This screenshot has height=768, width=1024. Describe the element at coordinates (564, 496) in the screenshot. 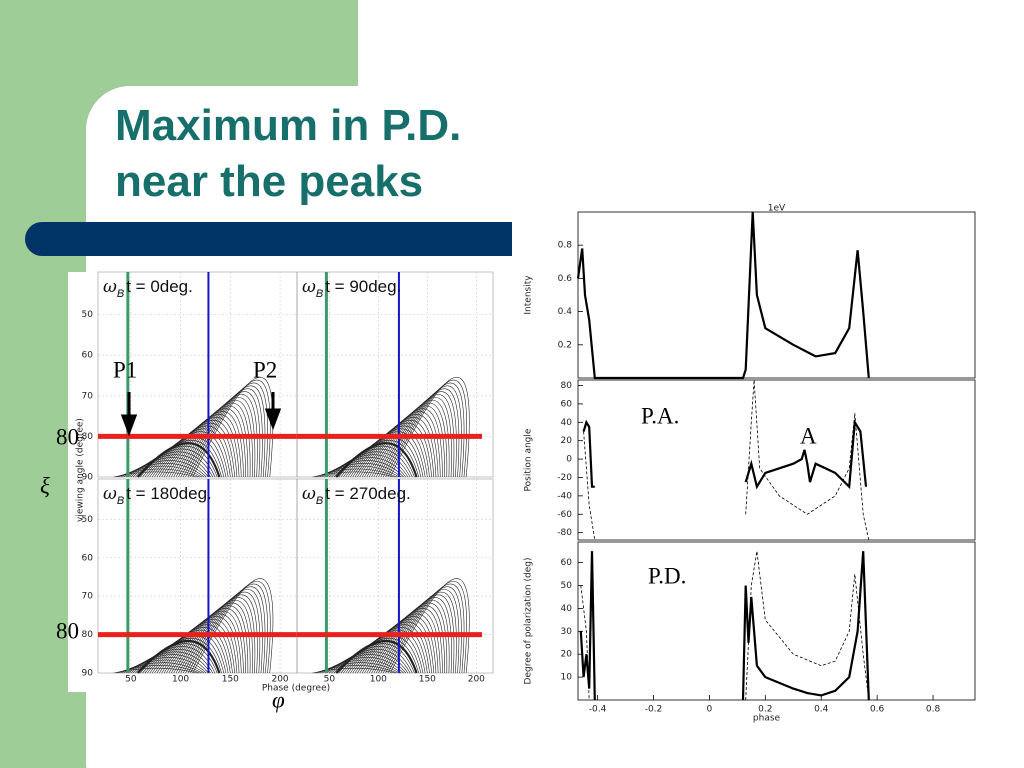

I see `y-tick-label: -40` at that location.